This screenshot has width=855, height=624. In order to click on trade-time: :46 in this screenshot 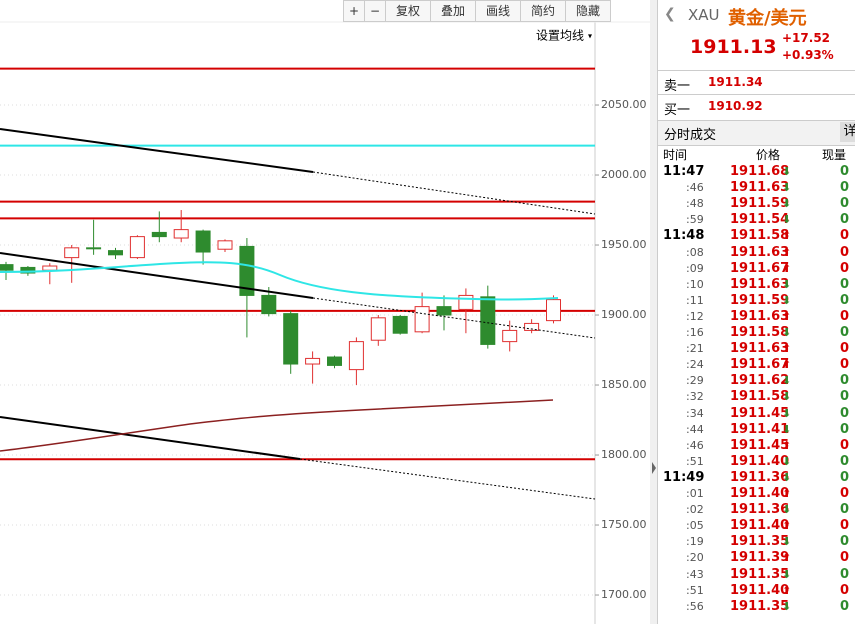, I will do `click(695, 445)`.